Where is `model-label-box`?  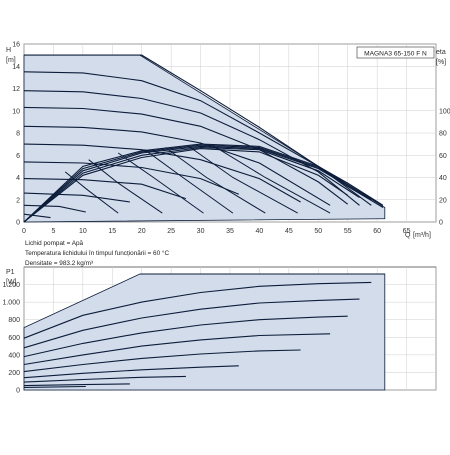 model-label-box is located at coordinates (395, 52).